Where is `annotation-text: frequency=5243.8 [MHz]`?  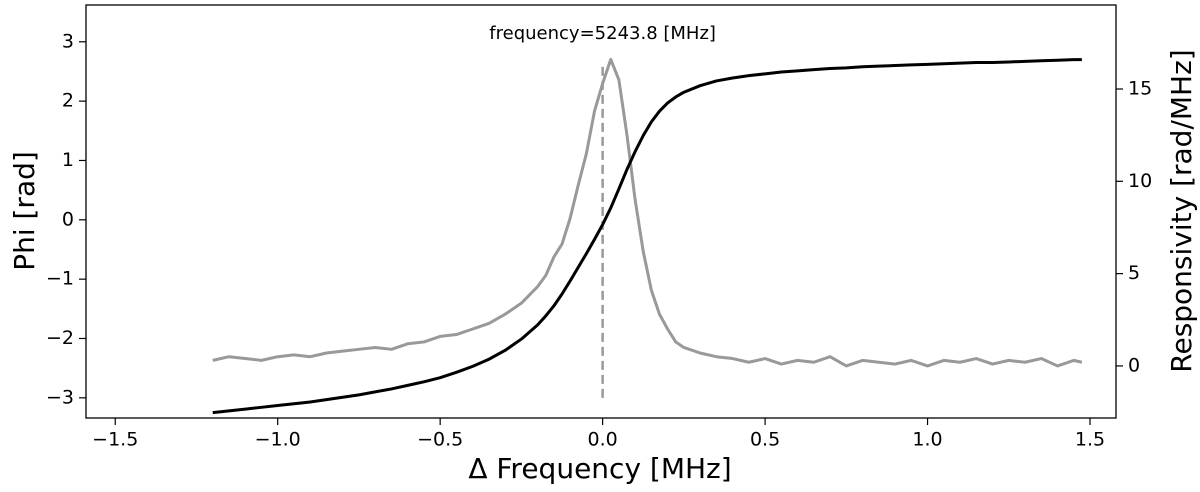 annotation-text: frequency=5243.8 [MHz] is located at coordinates (602, 33).